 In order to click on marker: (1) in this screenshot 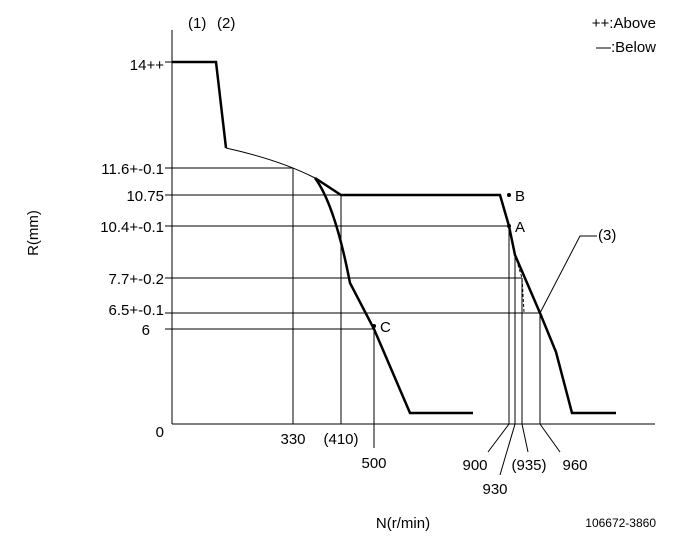, I will do `click(197, 23)`.